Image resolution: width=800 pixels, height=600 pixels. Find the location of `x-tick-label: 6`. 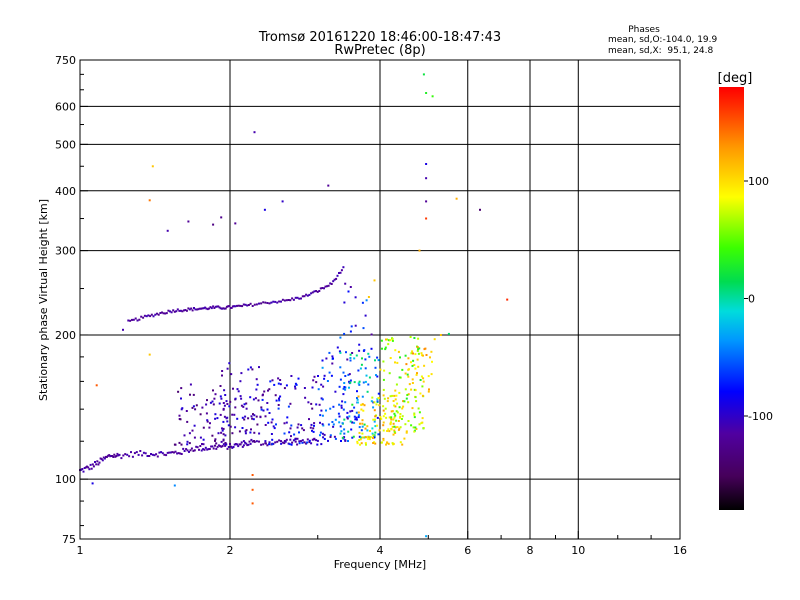

x-tick-label: 6 is located at coordinates (467, 550).